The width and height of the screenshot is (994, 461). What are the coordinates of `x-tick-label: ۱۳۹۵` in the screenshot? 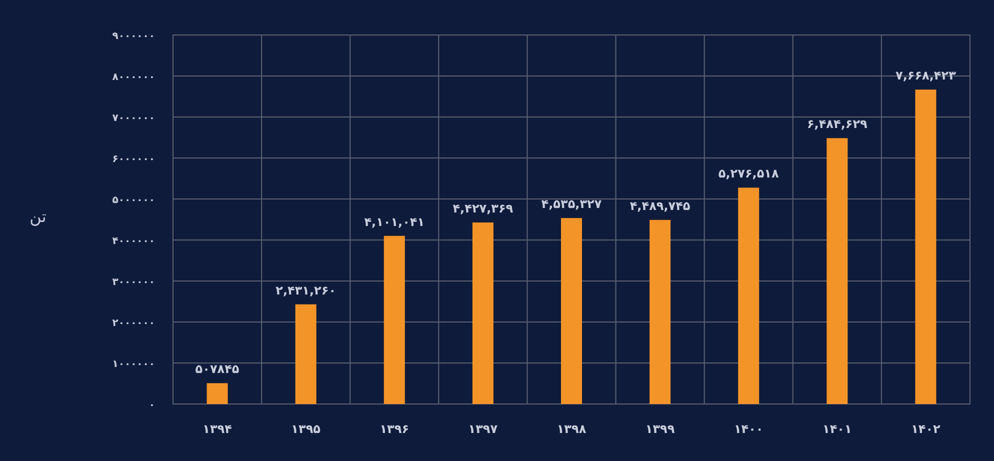 It's located at (305, 429).